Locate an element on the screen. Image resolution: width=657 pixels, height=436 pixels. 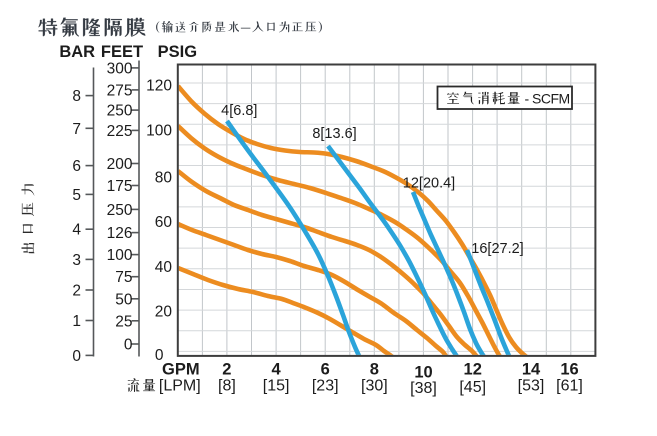
svg-text: 126 is located at coordinates (120, 233).